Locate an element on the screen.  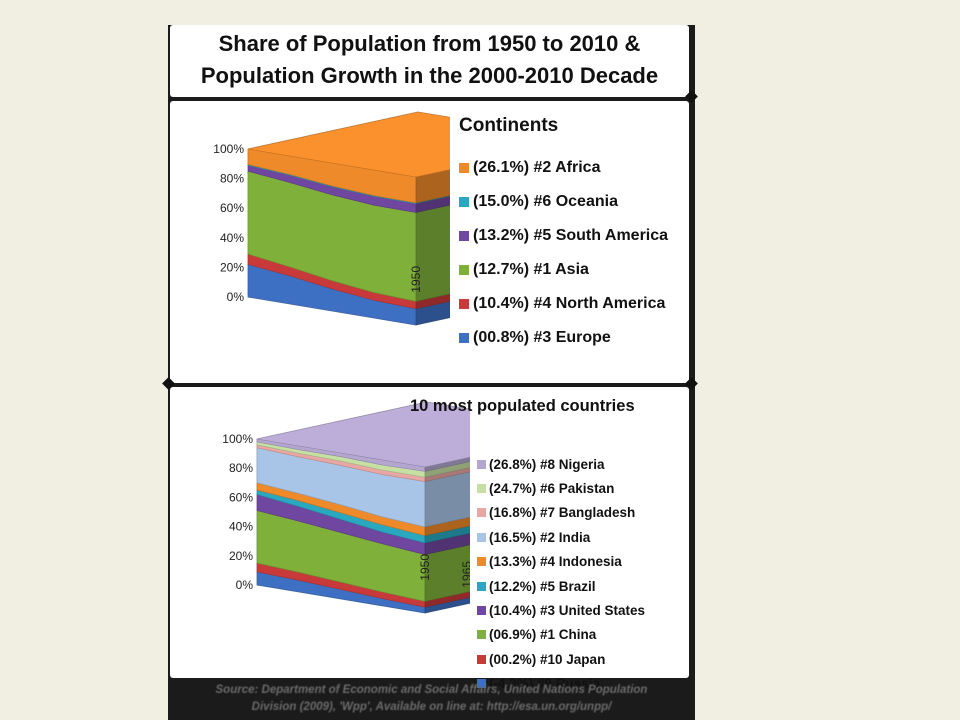
legend-label: (00.8%) #3 Europe is located at coordinates (542, 337).